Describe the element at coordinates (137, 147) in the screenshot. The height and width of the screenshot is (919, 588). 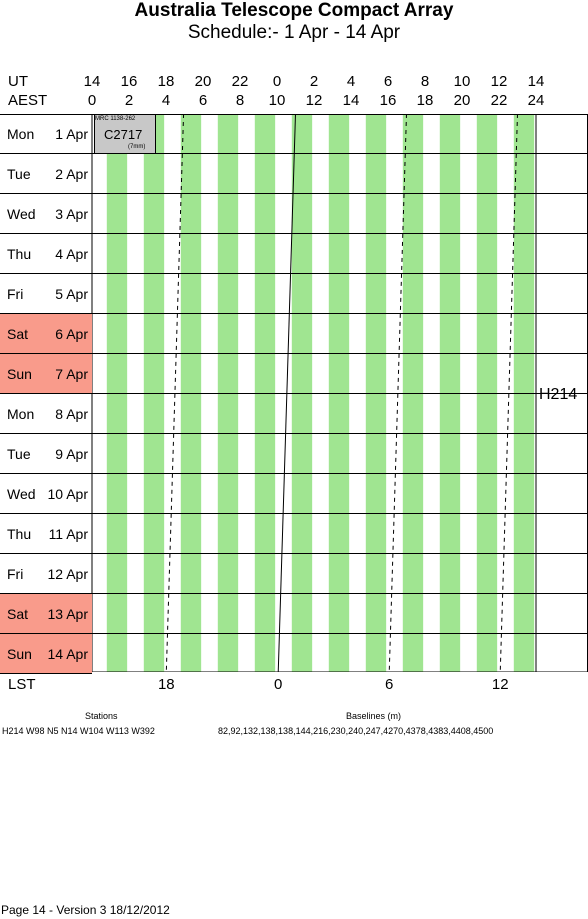
I see `booking-note: (7mm)` at that location.